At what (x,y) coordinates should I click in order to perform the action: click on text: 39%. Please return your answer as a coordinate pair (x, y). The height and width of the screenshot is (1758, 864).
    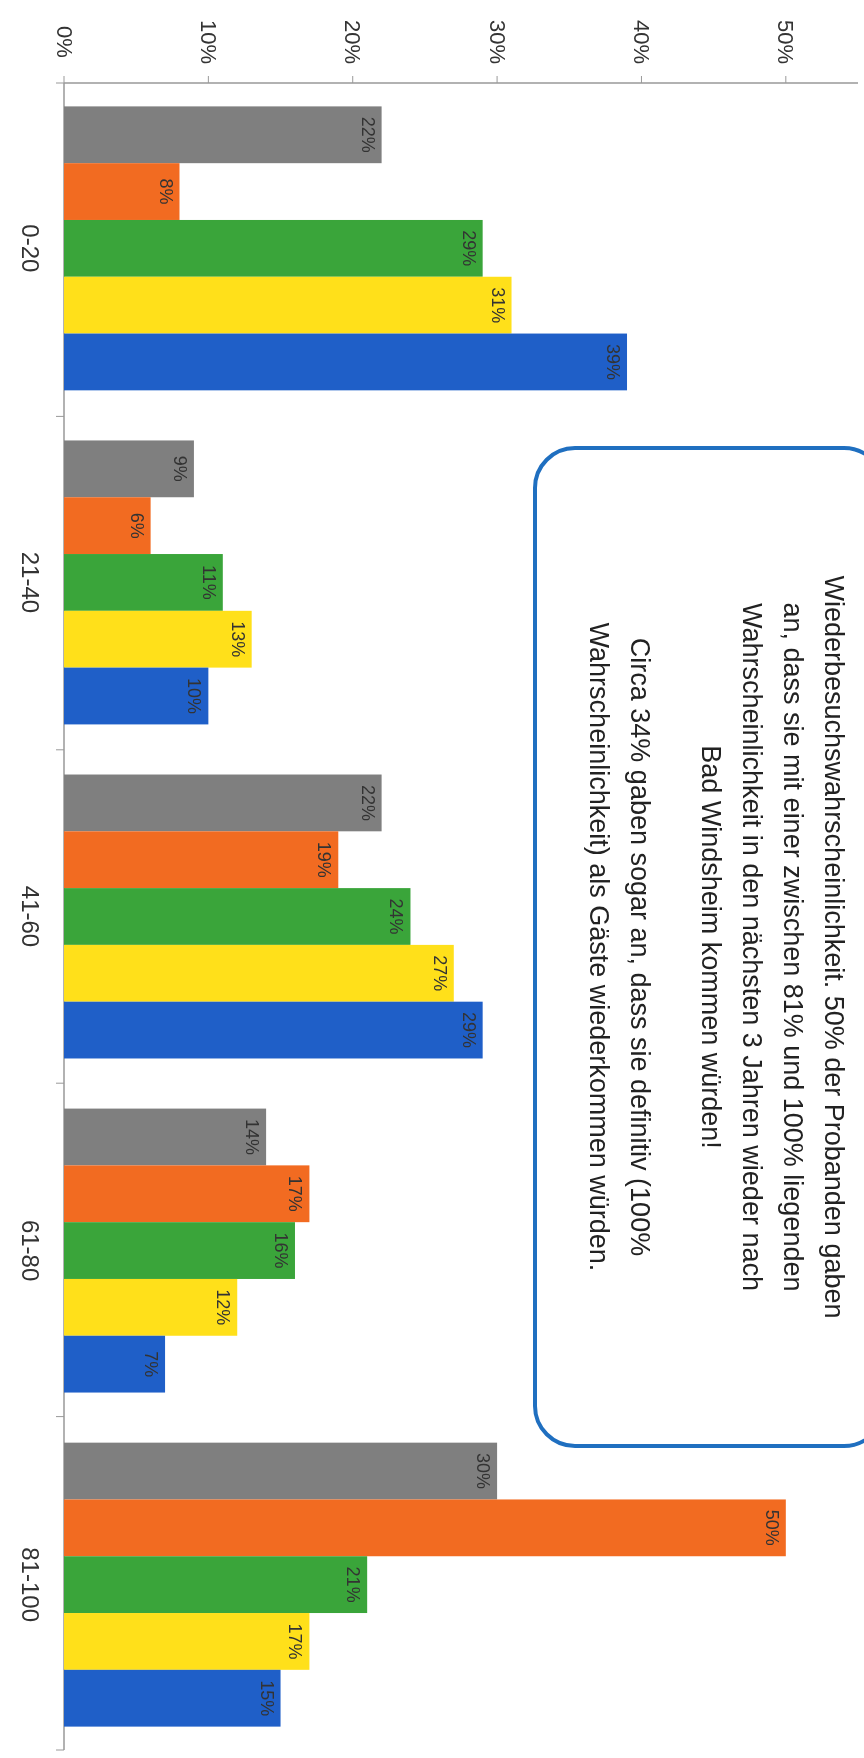
    Looking at the image, I should click on (613, 361).